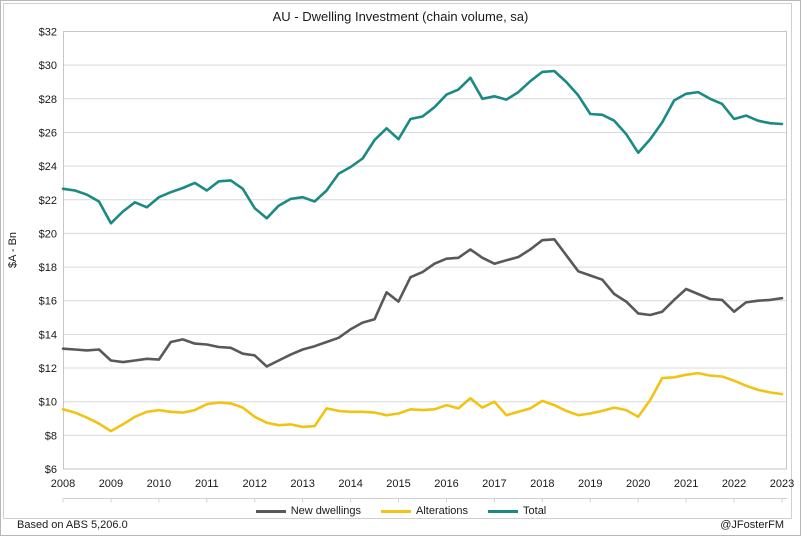  Describe the element at coordinates (734, 484) in the screenshot. I see `x-tick-label: 2022` at that location.